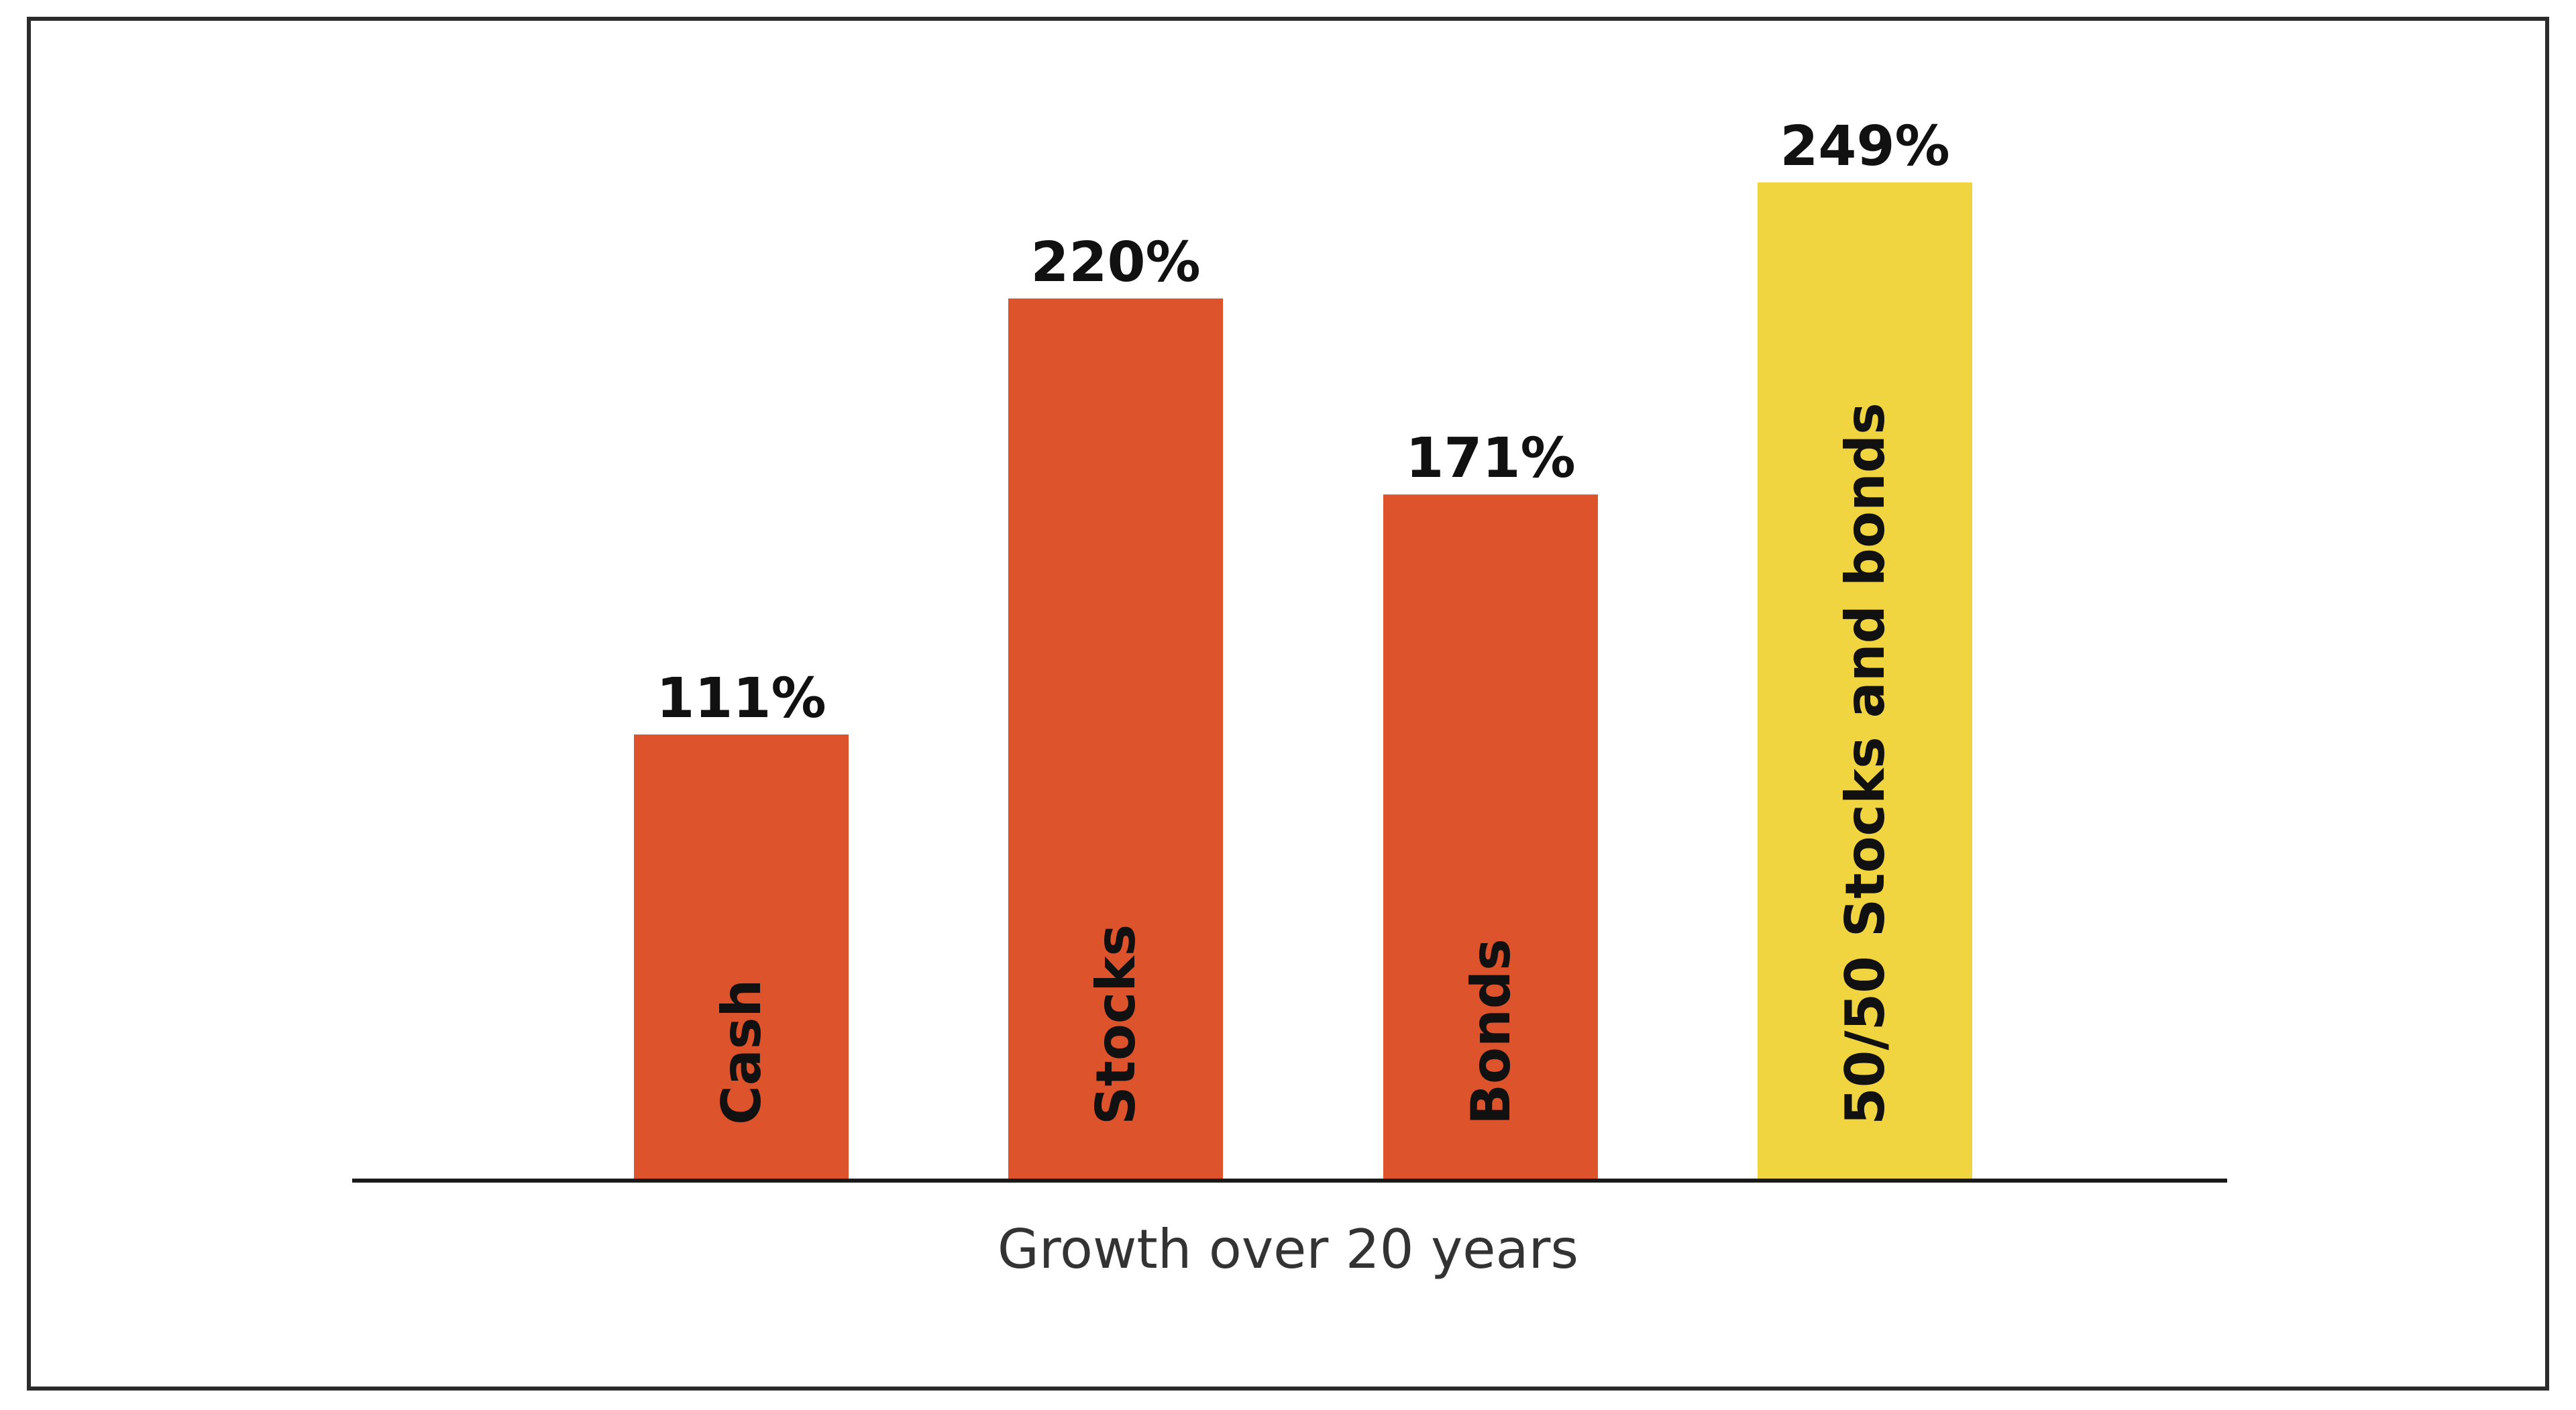 Image resolution: width=2576 pixels, height=1410 pixels. Describe the element at coordinates (1288, 1249) in the screenshot. I see `x-axis-label: Growth over 20 years` at that location.